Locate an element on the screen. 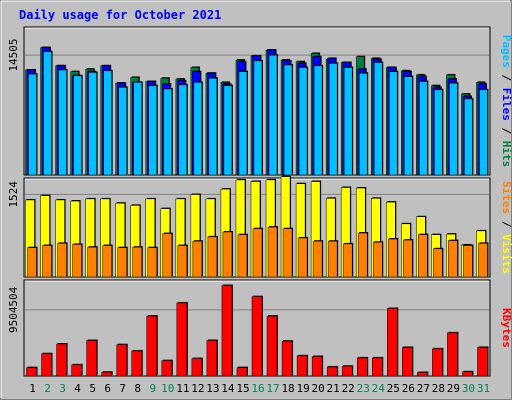 The width and height of the screenshot is (512, 400). xtick-label-day-18: 18 is located at coordinates (287, 388).